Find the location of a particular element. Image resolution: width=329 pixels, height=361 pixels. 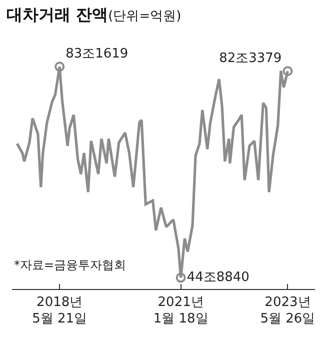

x-tick-label: 2018년 5월 21일 is located at coordinates (60, 310).